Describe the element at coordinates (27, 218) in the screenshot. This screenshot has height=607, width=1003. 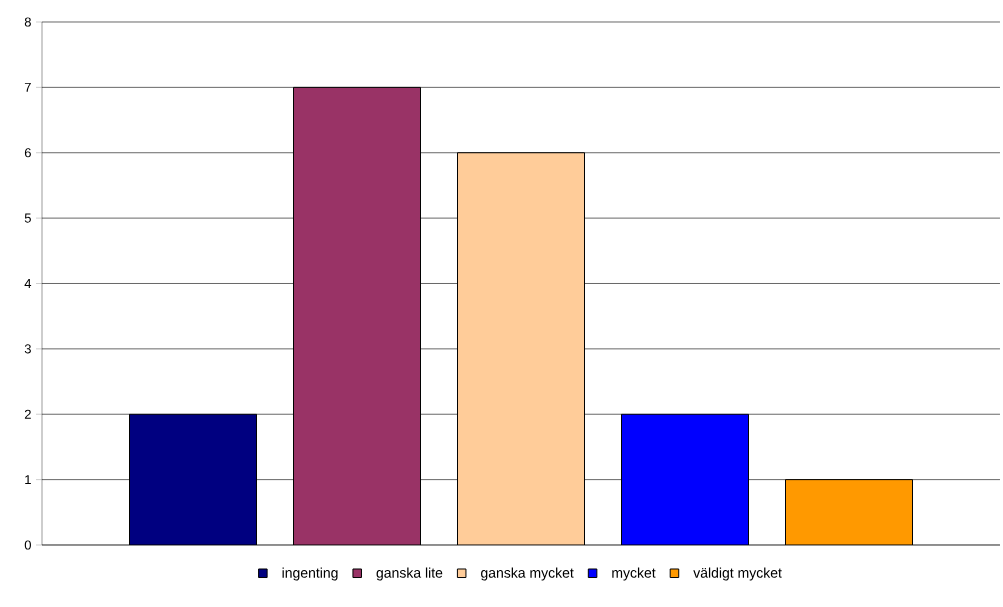
I see `y-tick-label: 5` at that location.